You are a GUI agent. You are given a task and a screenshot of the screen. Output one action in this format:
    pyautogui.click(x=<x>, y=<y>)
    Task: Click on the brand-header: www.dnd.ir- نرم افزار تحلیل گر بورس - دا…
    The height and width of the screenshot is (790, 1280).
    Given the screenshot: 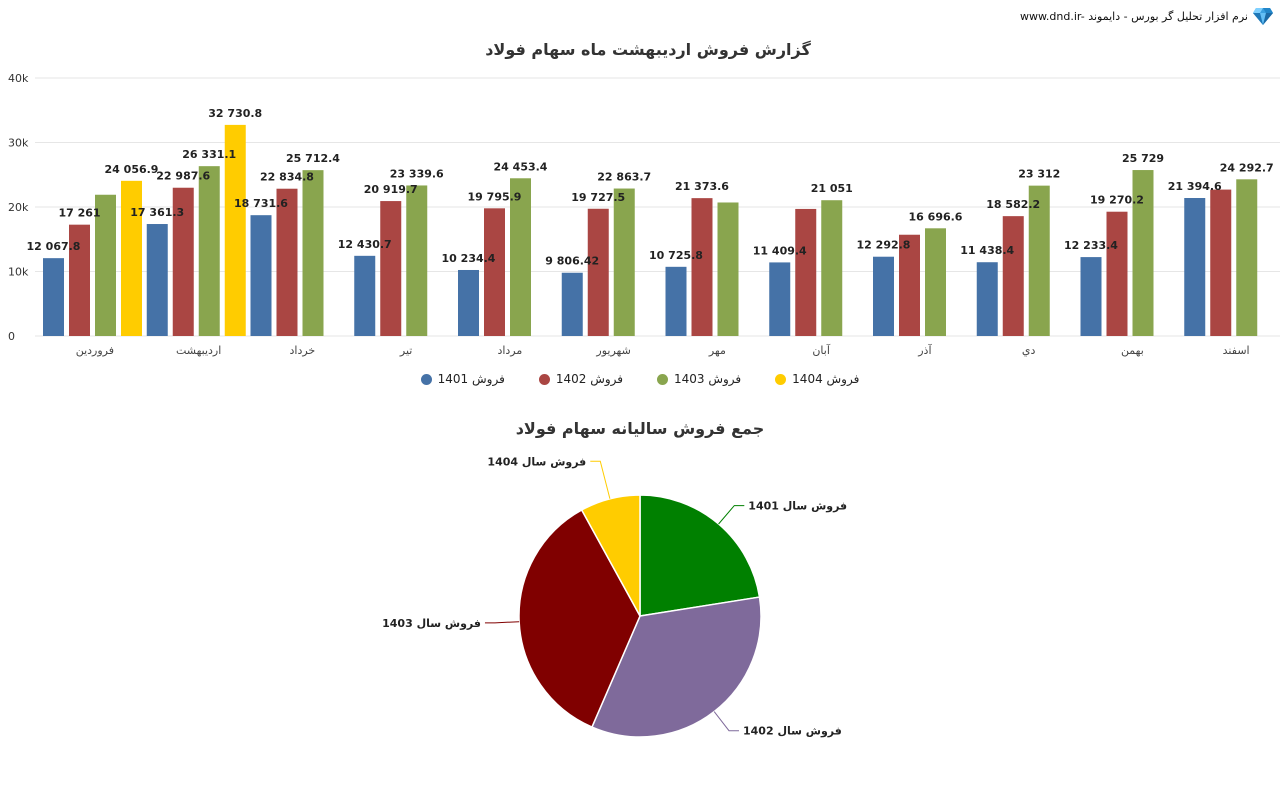 What is the action you would take?
    pyautogui.click(x=1147, y=16)
    